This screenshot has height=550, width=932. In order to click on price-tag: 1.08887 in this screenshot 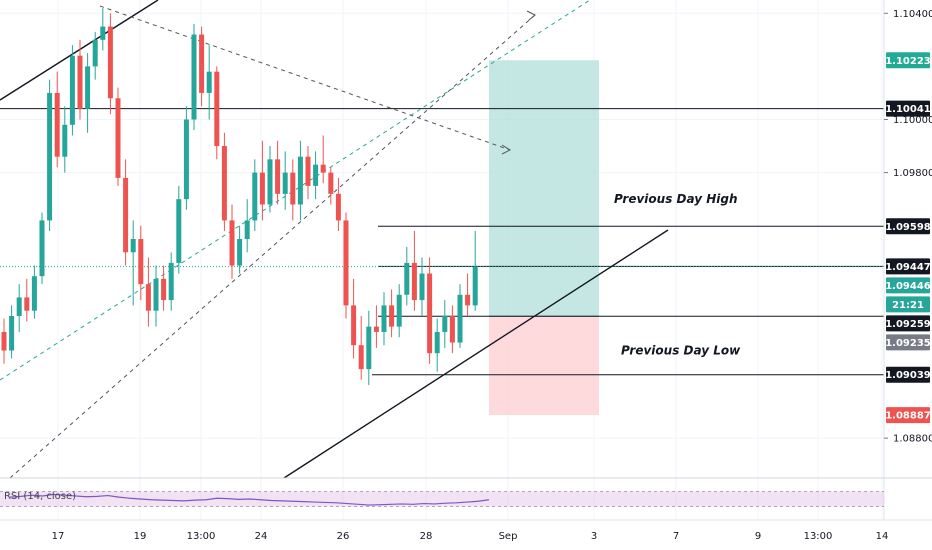, I will do `click(908, 415)`.